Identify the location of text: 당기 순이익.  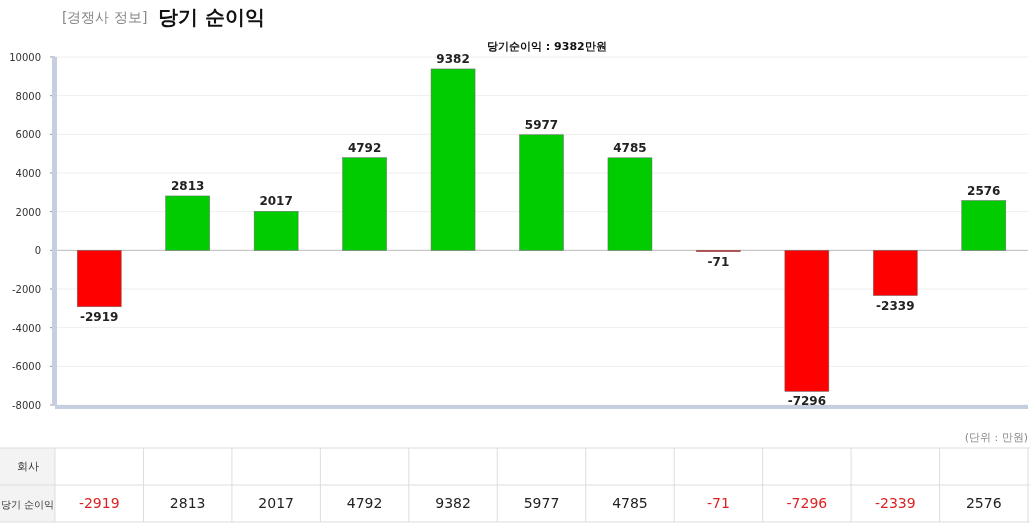
(27, 504).